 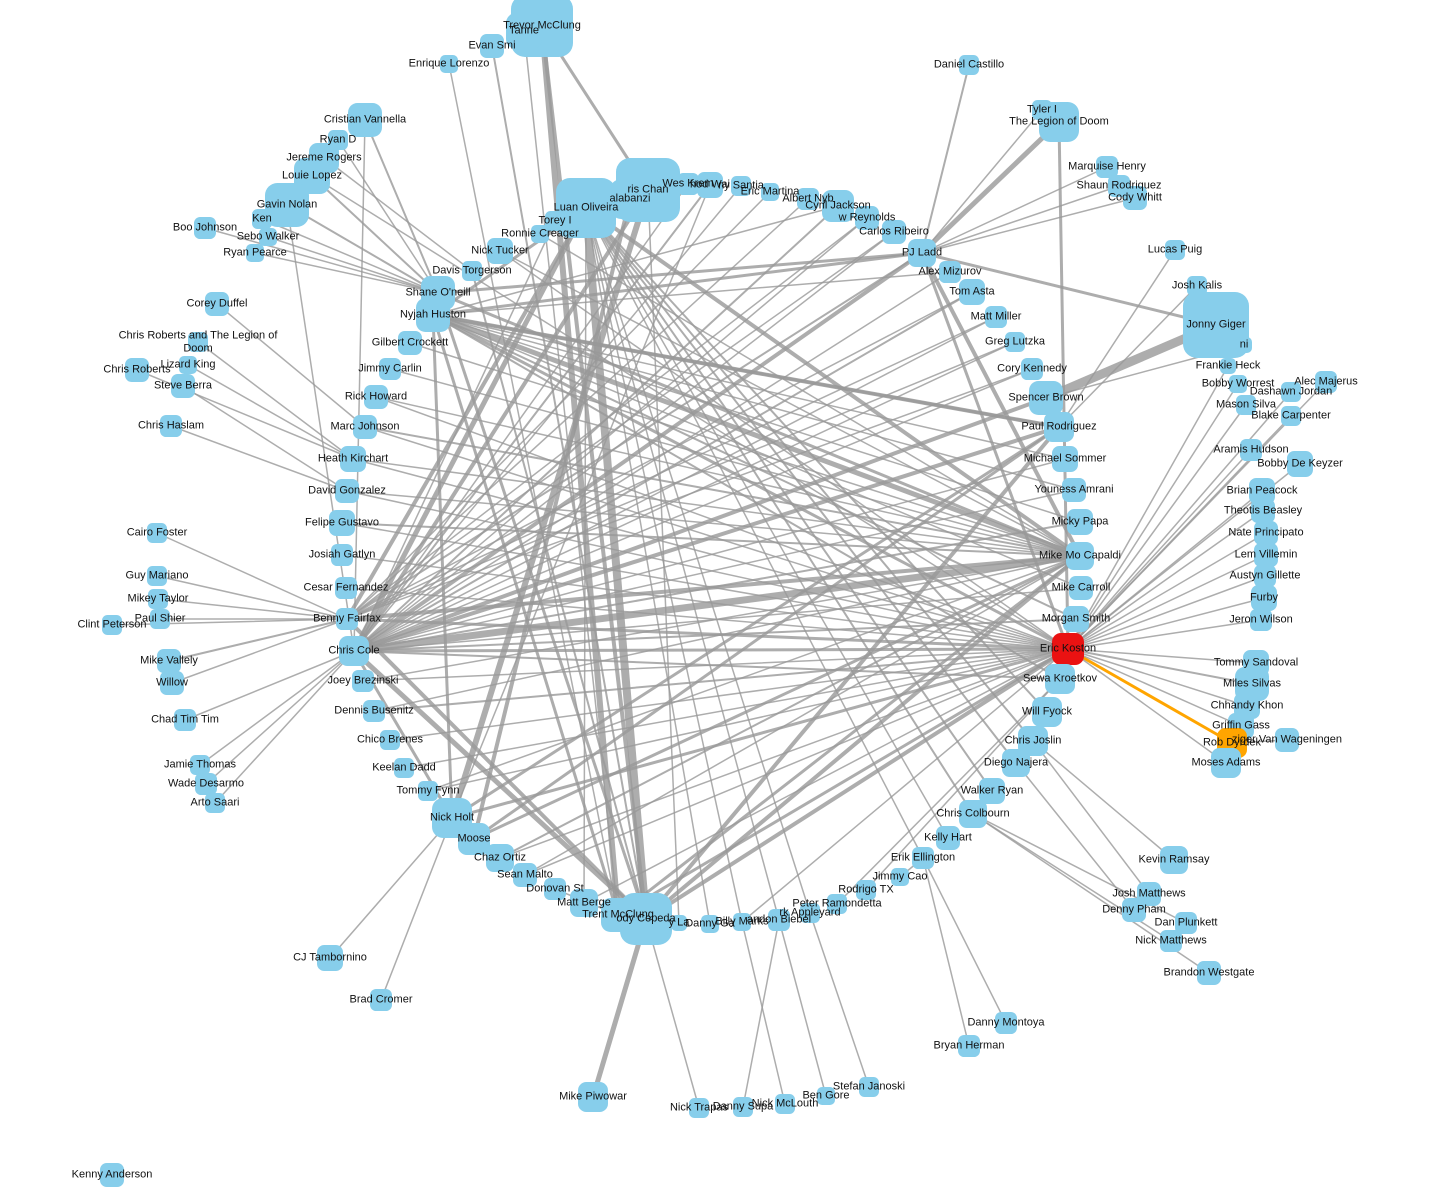 What do you see at coordinates (630, 199) in the screenshot?
I see `graph-node-alabanzi` at bounding box center [630, 199].